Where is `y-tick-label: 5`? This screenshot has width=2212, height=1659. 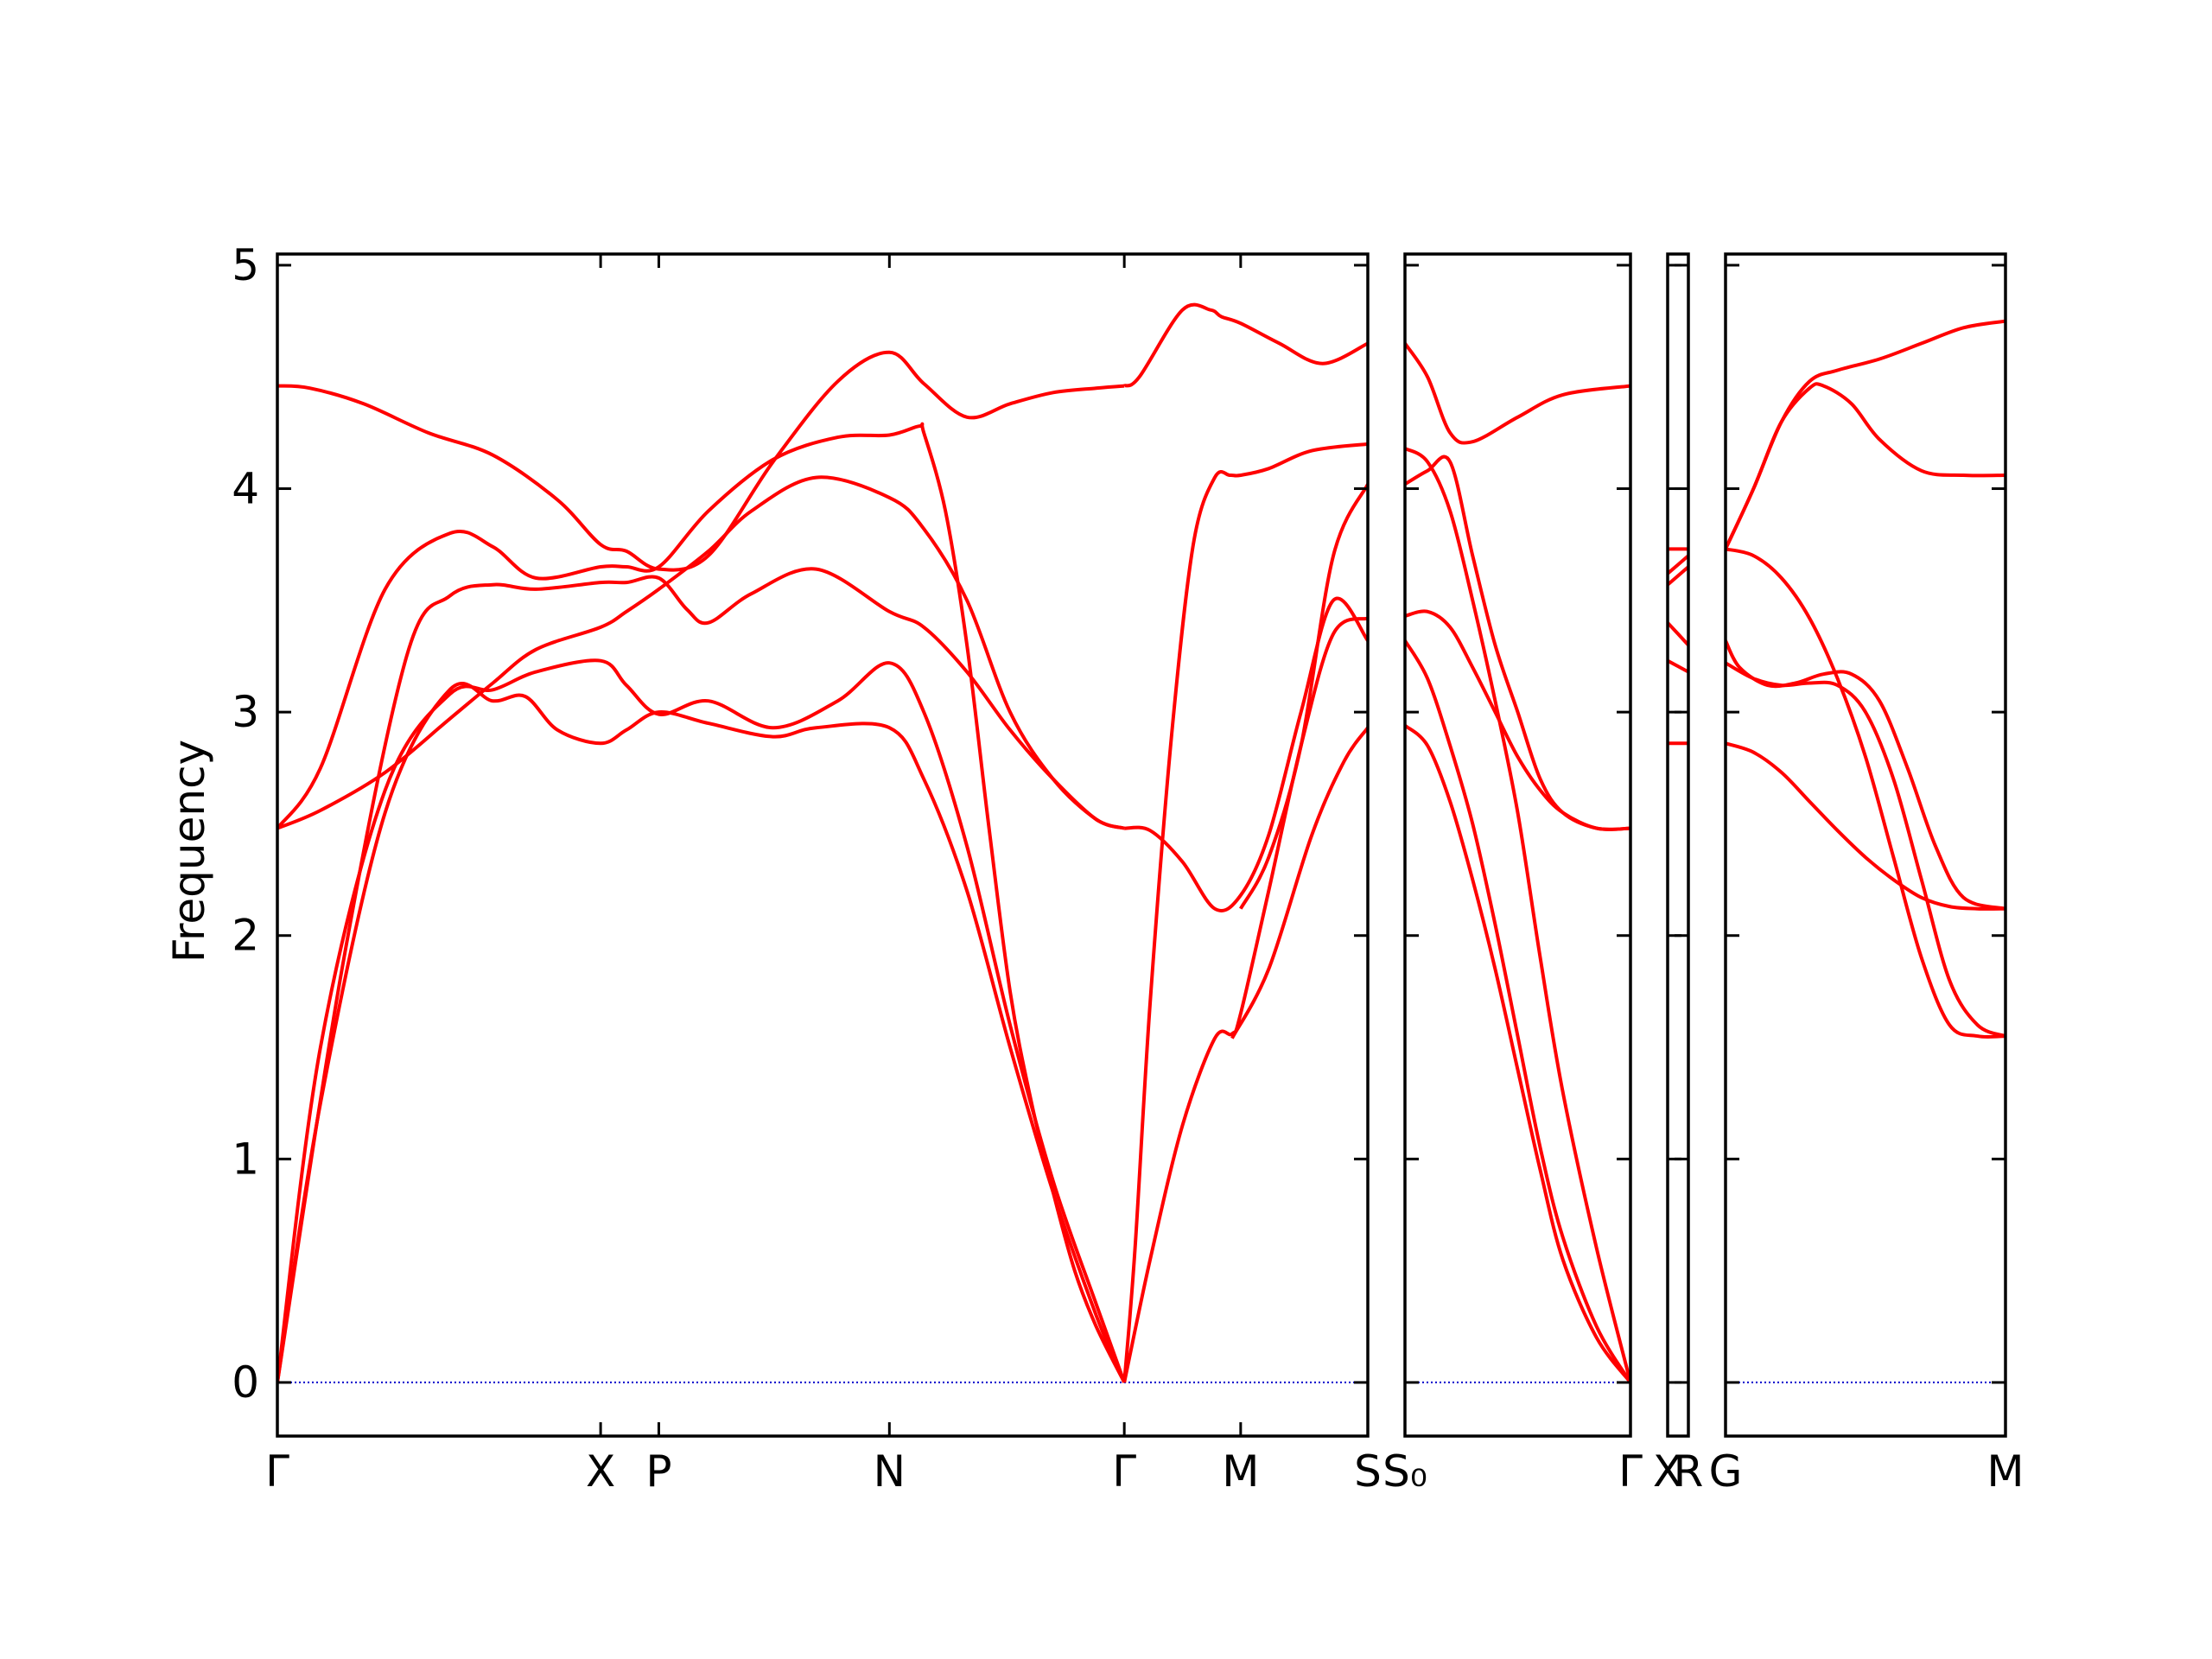
y-tick-label: 5 is located at coordinates (245, 265).